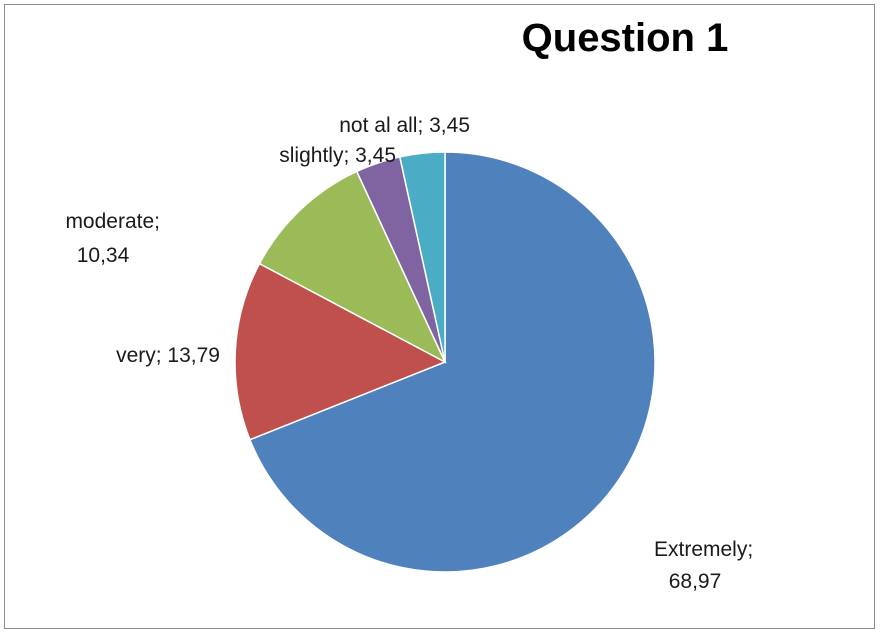  What do you see at coordinates (168, 355) in the screenshot?
I see `slice-label-2: very; 13,79` at bounding box center [168, 355].